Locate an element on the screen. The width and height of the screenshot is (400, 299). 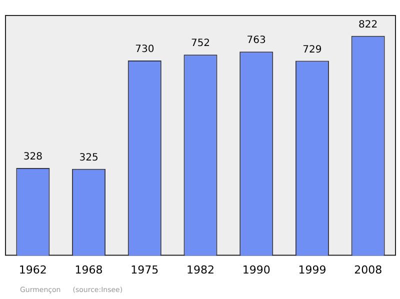
x-tick-label: 1990 is located at coordinates (256, 269).